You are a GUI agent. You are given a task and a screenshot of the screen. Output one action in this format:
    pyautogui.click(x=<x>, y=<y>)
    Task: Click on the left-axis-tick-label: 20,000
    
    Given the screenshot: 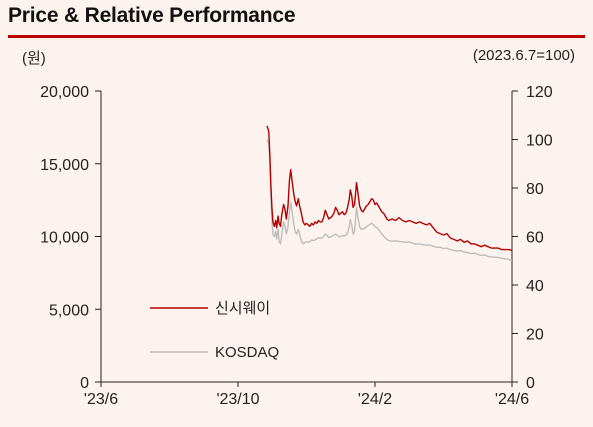 What is the action you would take?
    pyautogui.click(x=64, y=92)
    